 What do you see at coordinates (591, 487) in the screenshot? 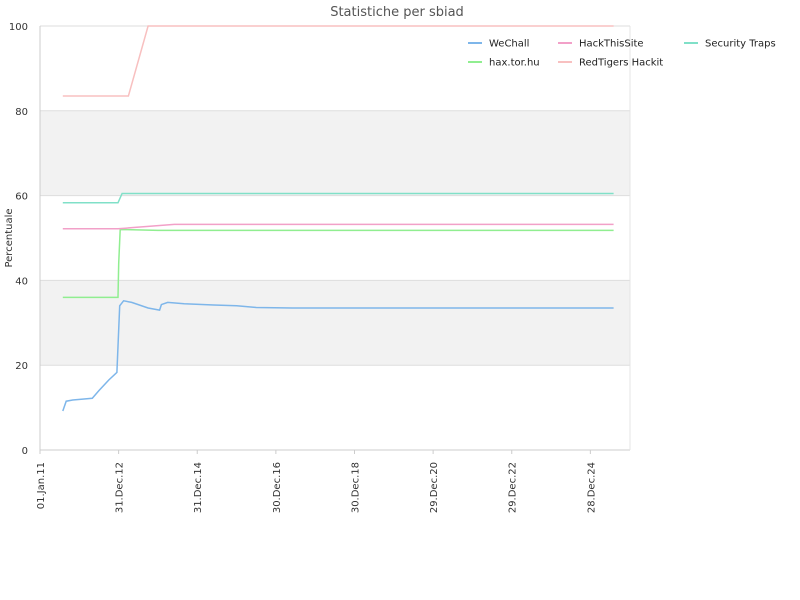
I see `x-tick-label: 28.Dec.24` at bounding box center [591, 487].